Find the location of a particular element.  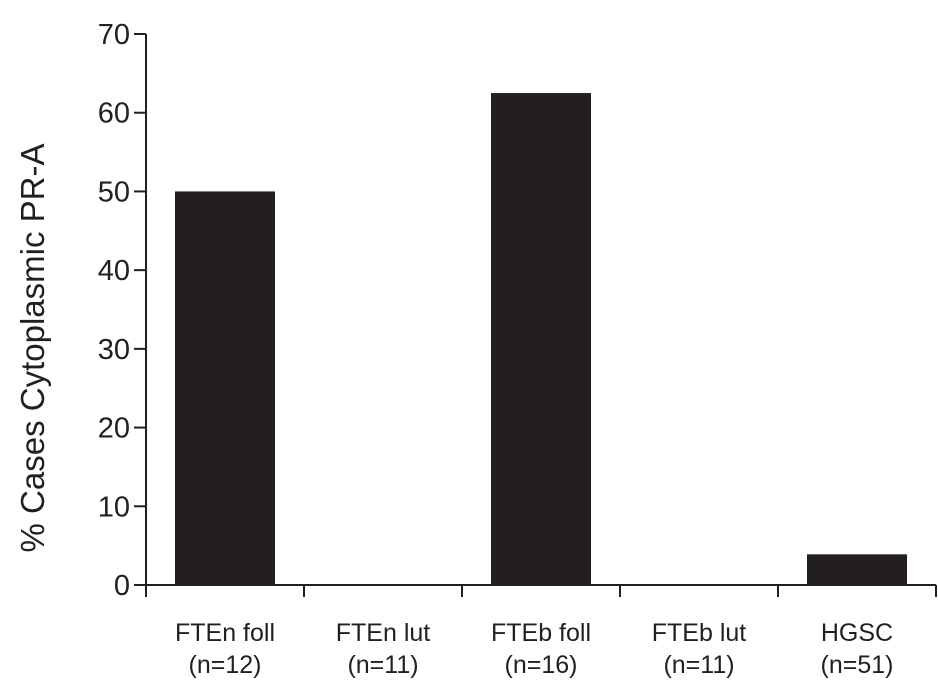

y-axis-title: % Cases Cytoplasmic PR-A is located at coordinates (32, 348).